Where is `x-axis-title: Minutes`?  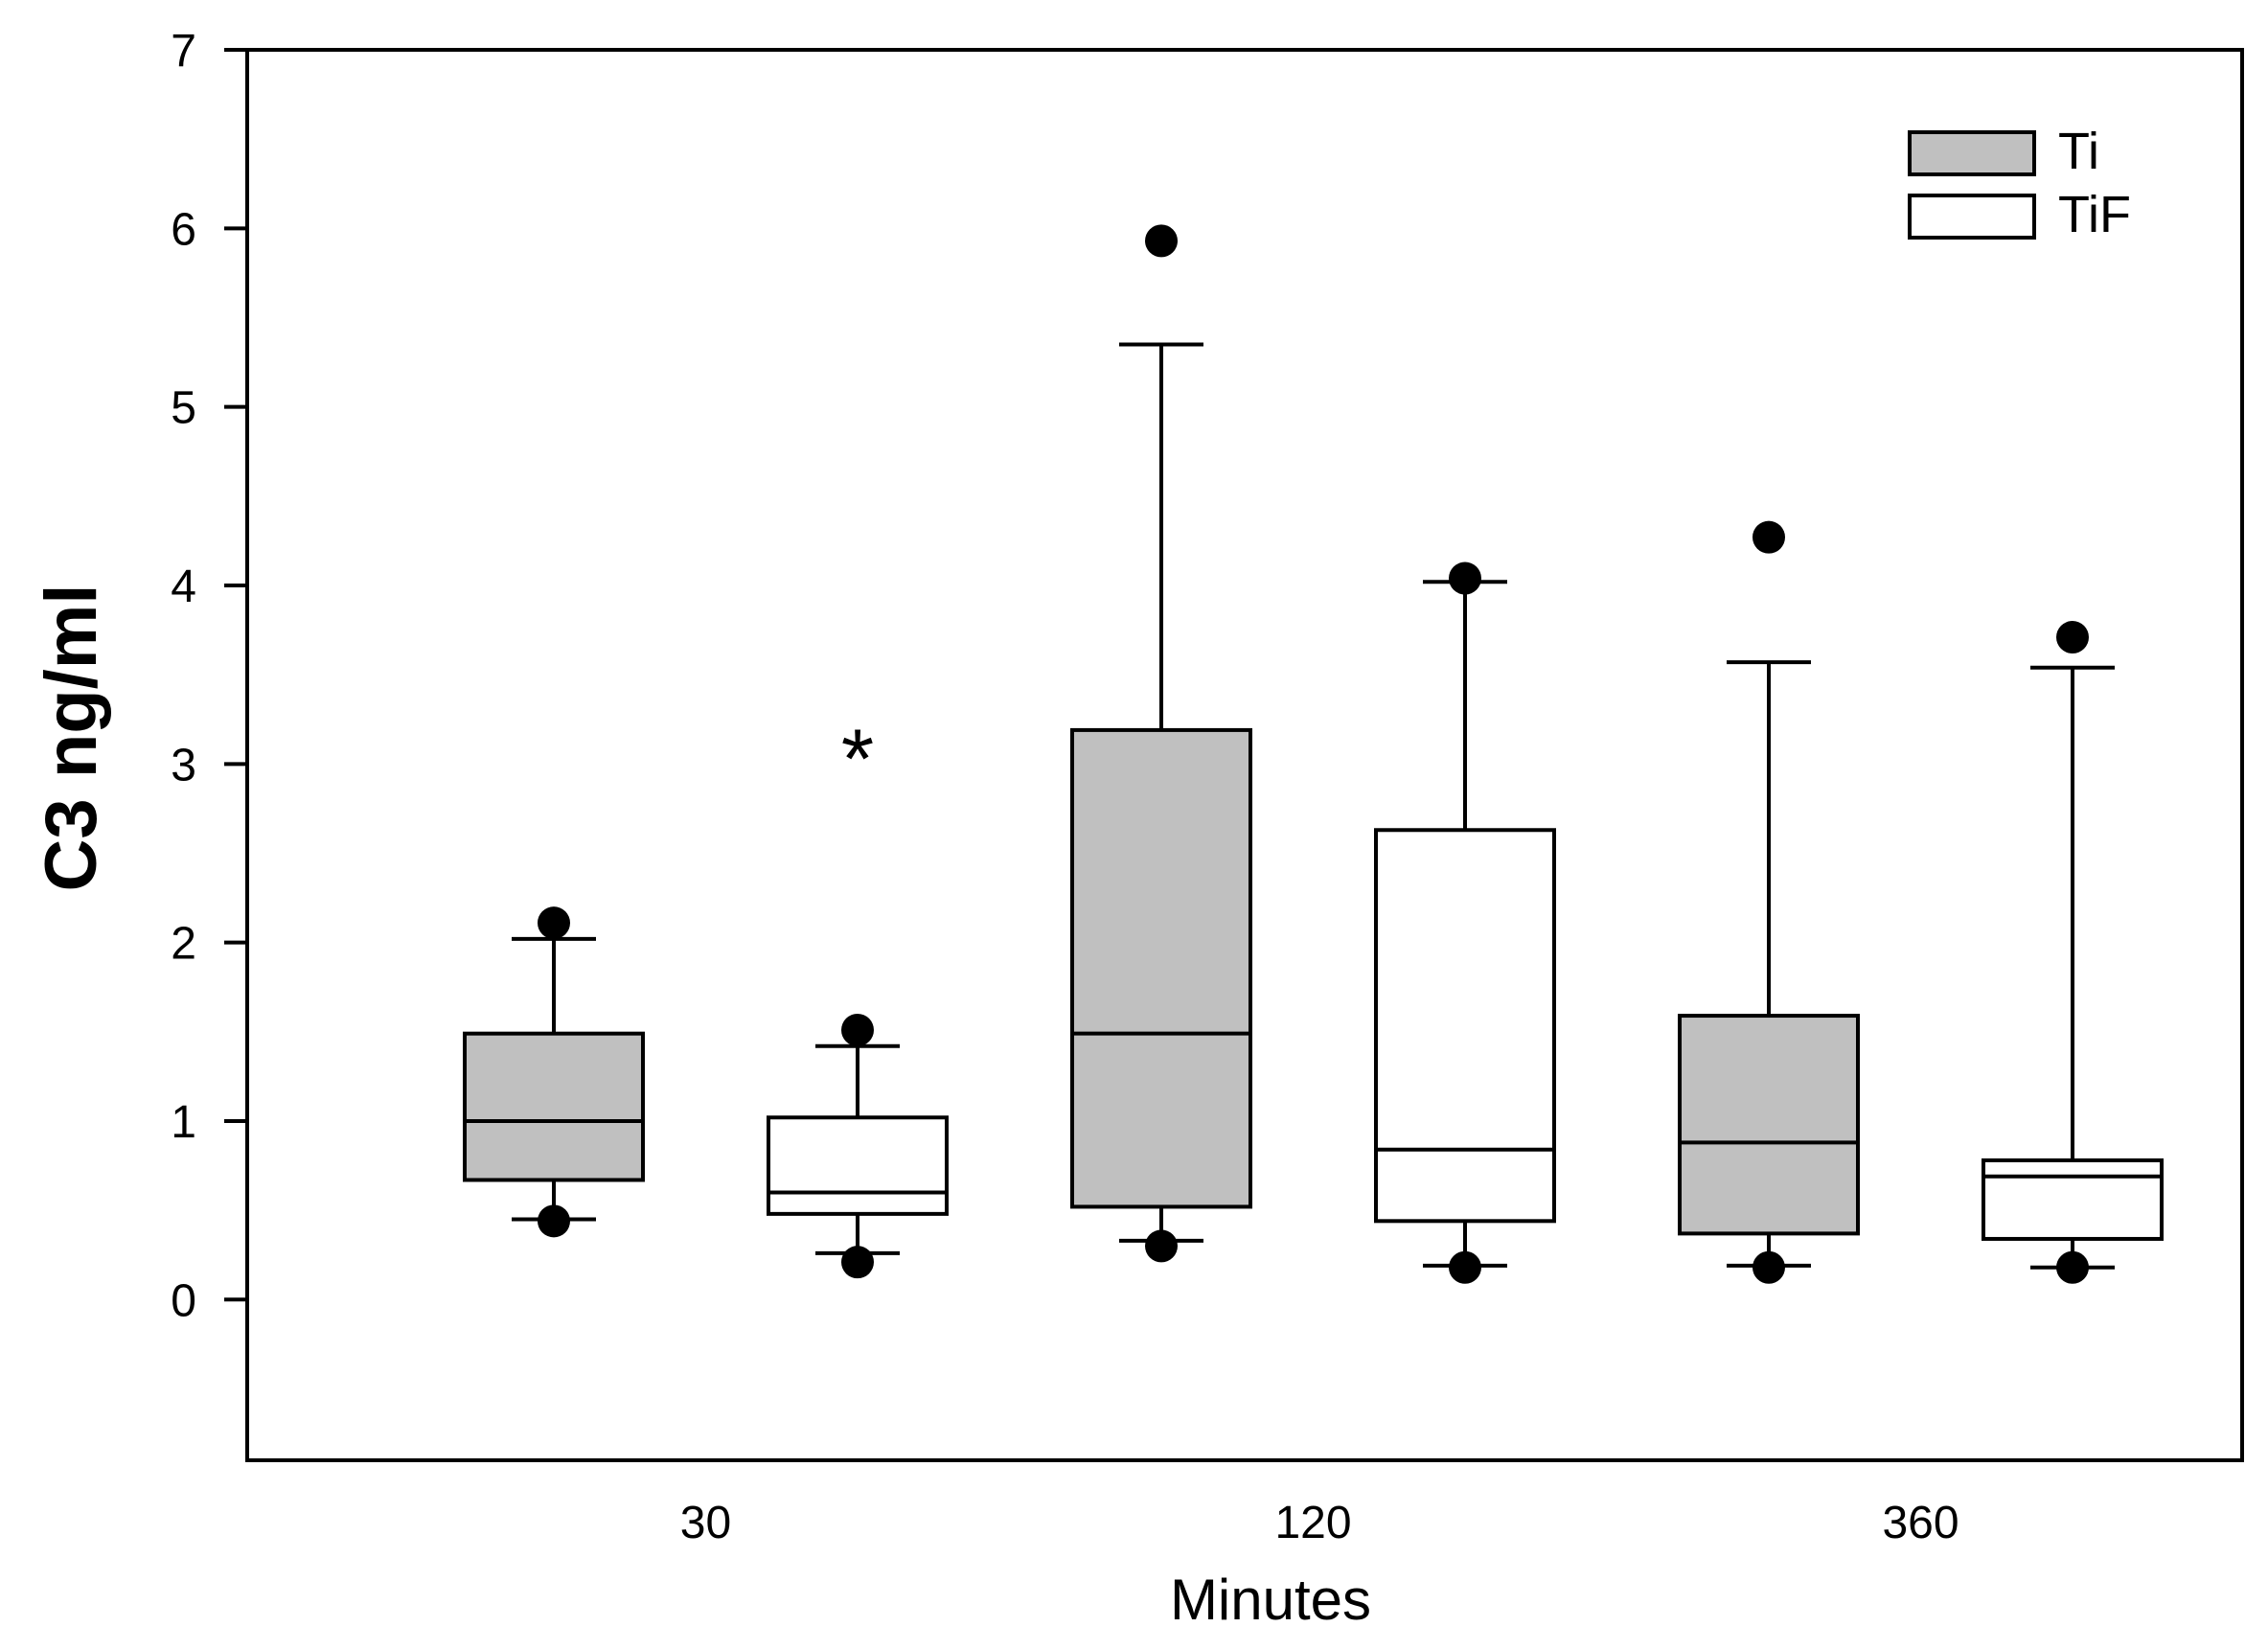 x-axis-title: Minutes is located at coordinates (1270, 1600).